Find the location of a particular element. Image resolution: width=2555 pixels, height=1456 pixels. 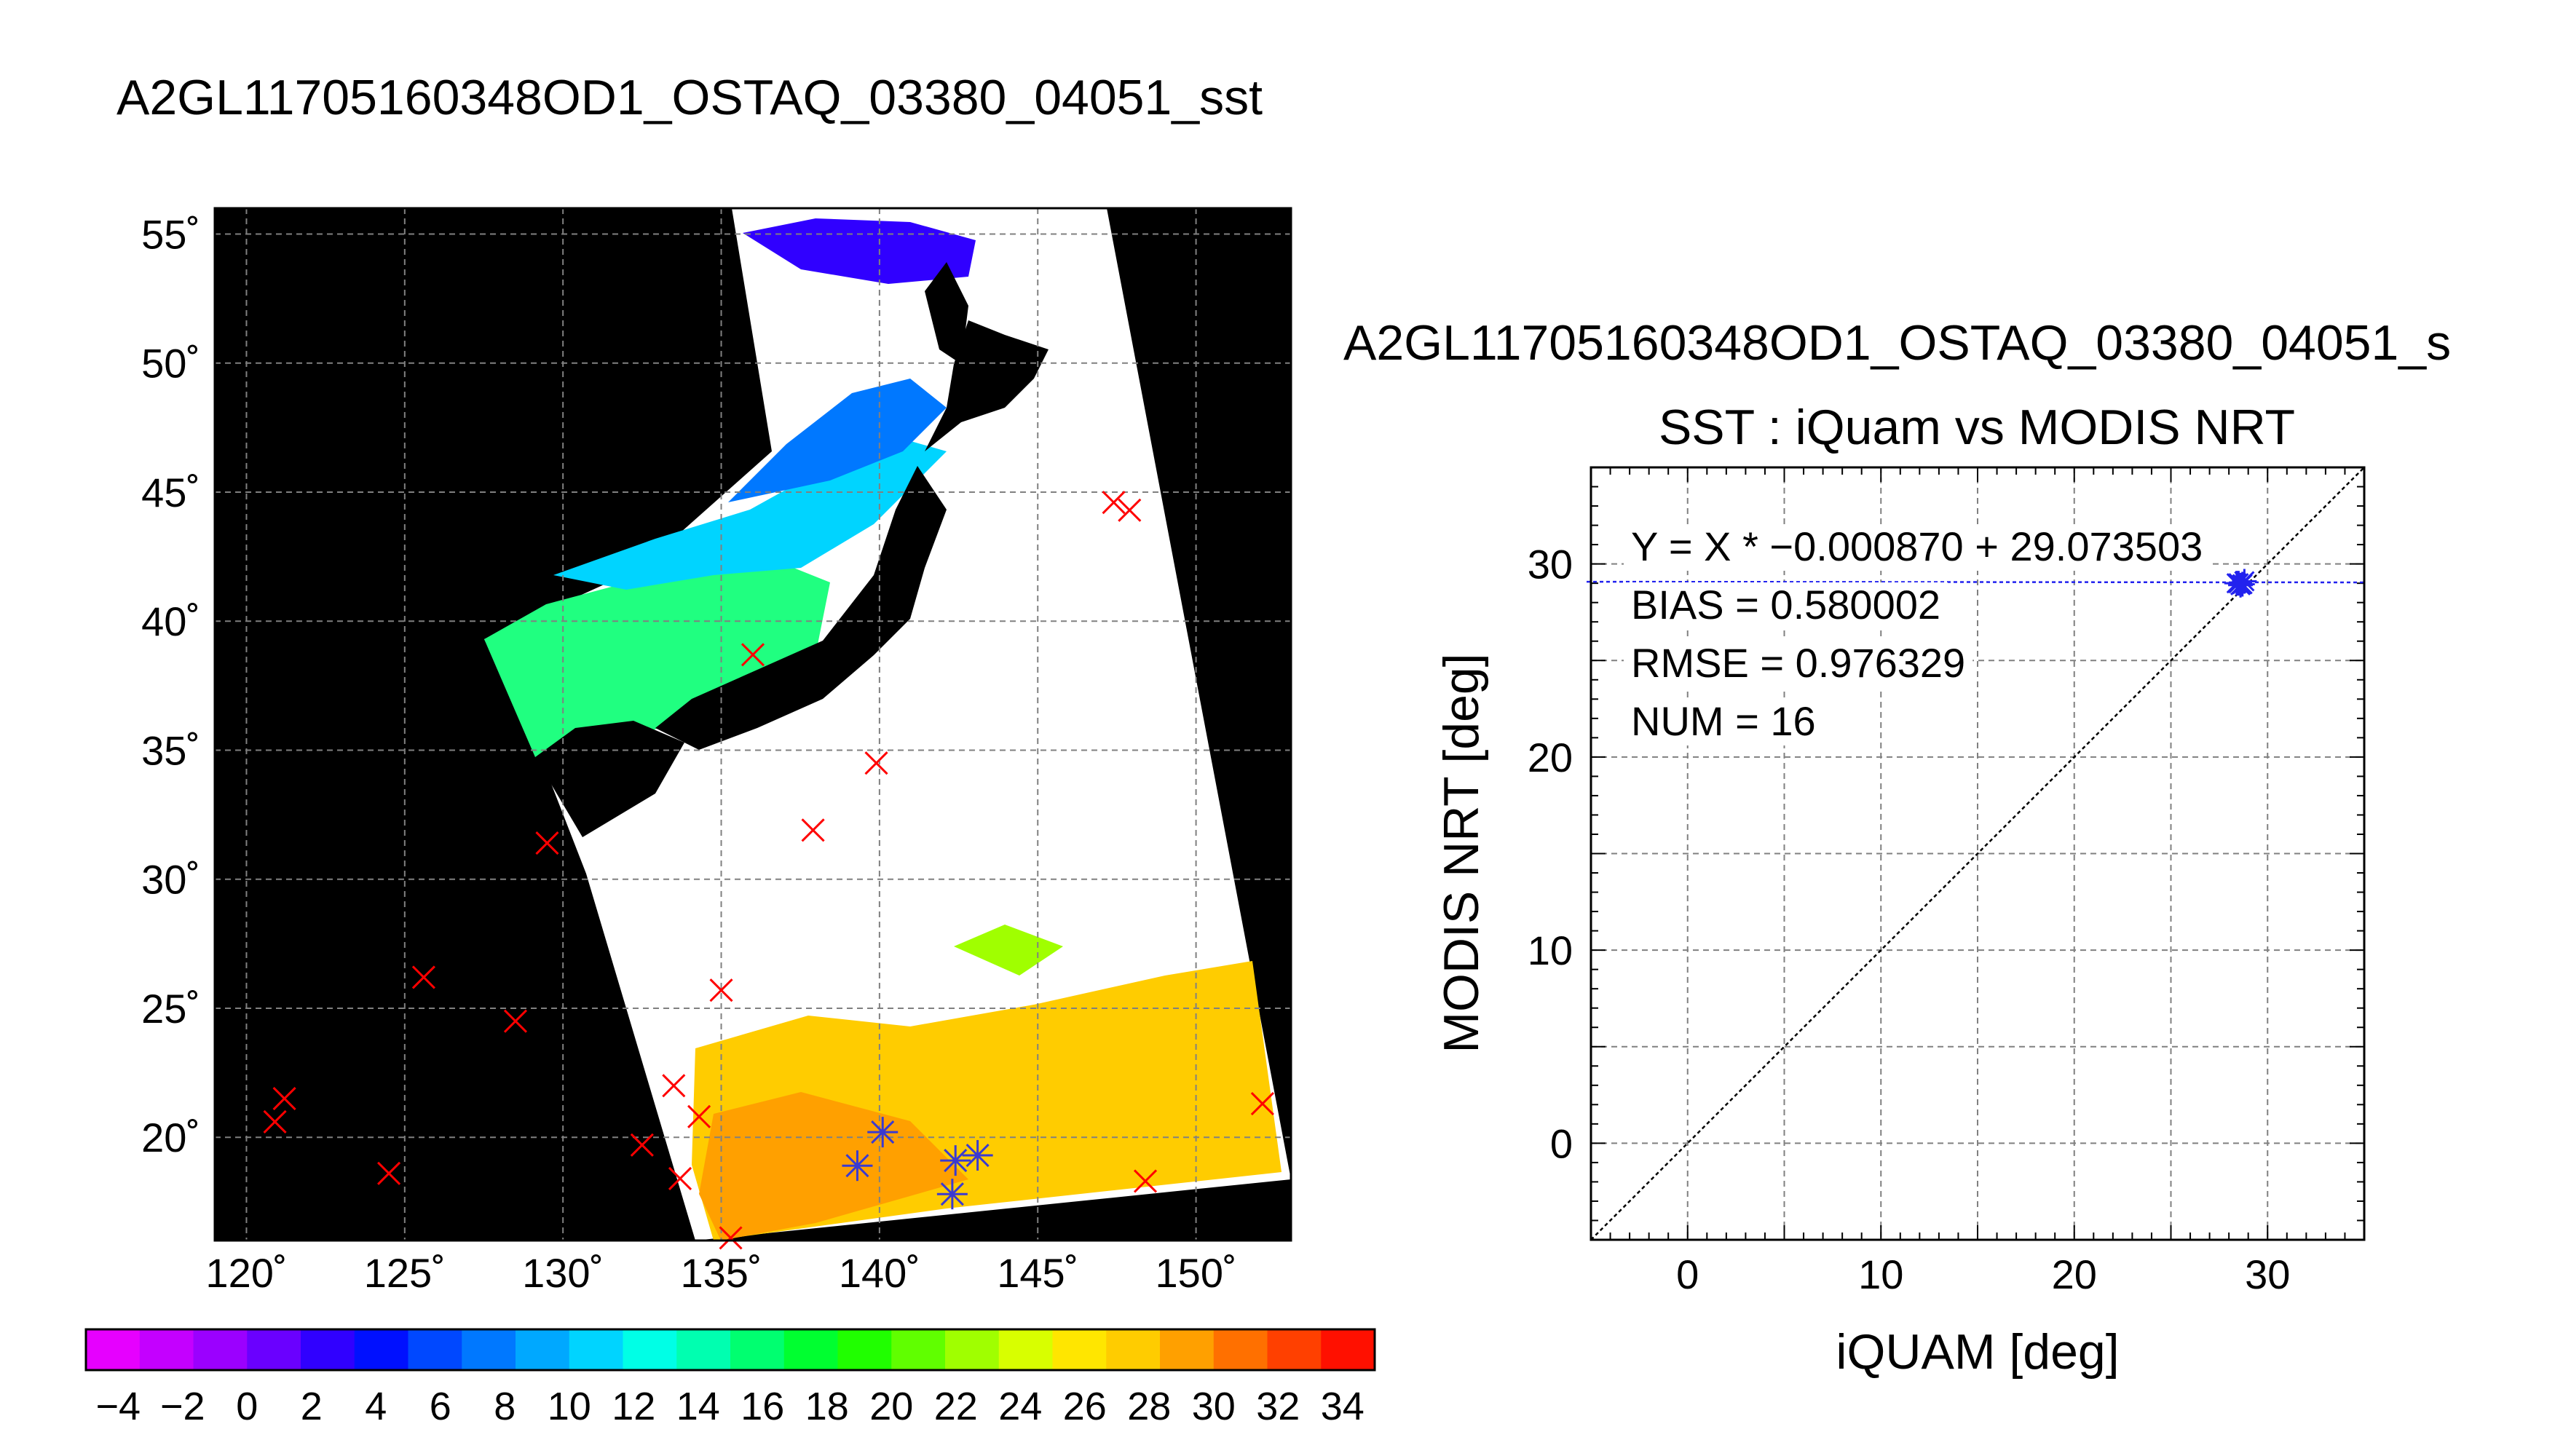

colorbar-tick-label: 26 is located at coordinates (1085, 1406).